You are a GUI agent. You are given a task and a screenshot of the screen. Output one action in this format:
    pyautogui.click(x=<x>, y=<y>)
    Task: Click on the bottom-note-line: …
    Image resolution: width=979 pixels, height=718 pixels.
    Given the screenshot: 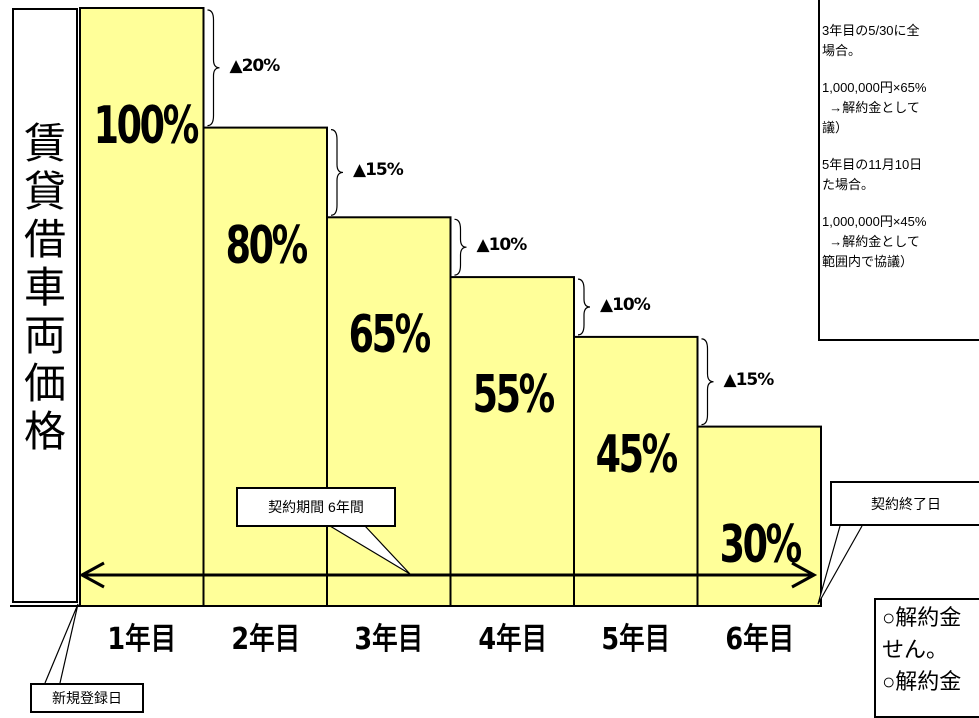 What is the action you would take?
    pyautogui.click(x=930, y=704)
    